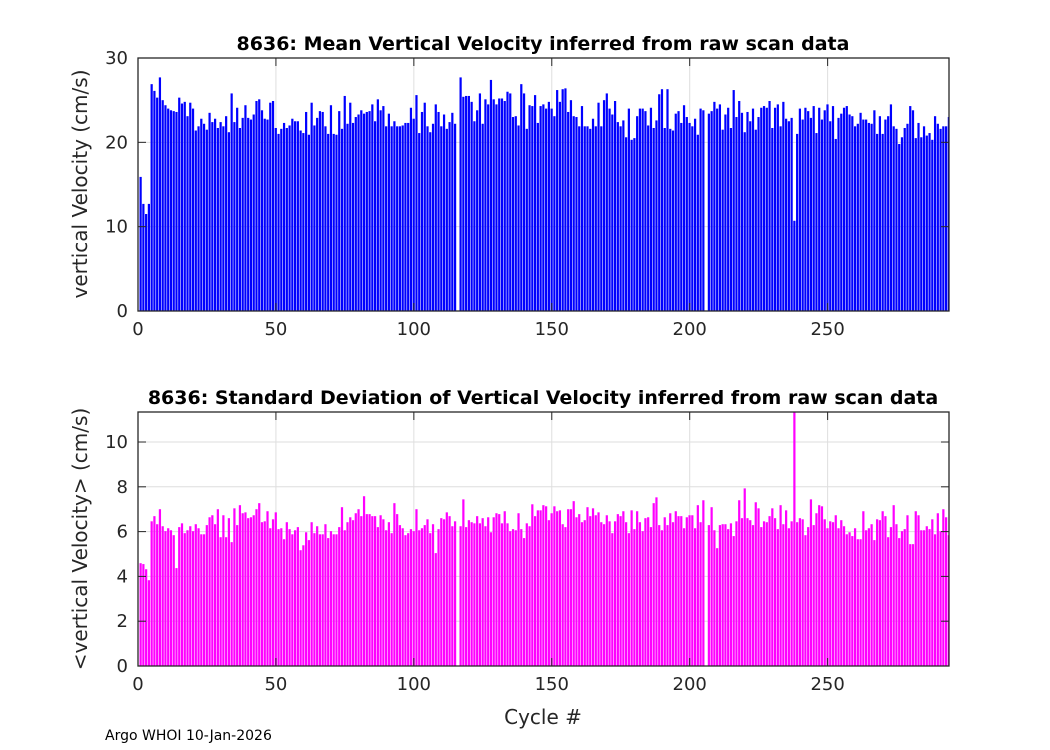 The height and width of the screenshot is (750, 1050). What do you see at coordinates (80, 184) in the screenshot?
I see `y-axis-label-mean: vertical Velocity (cm/s)` at bounding box center [80, 184].